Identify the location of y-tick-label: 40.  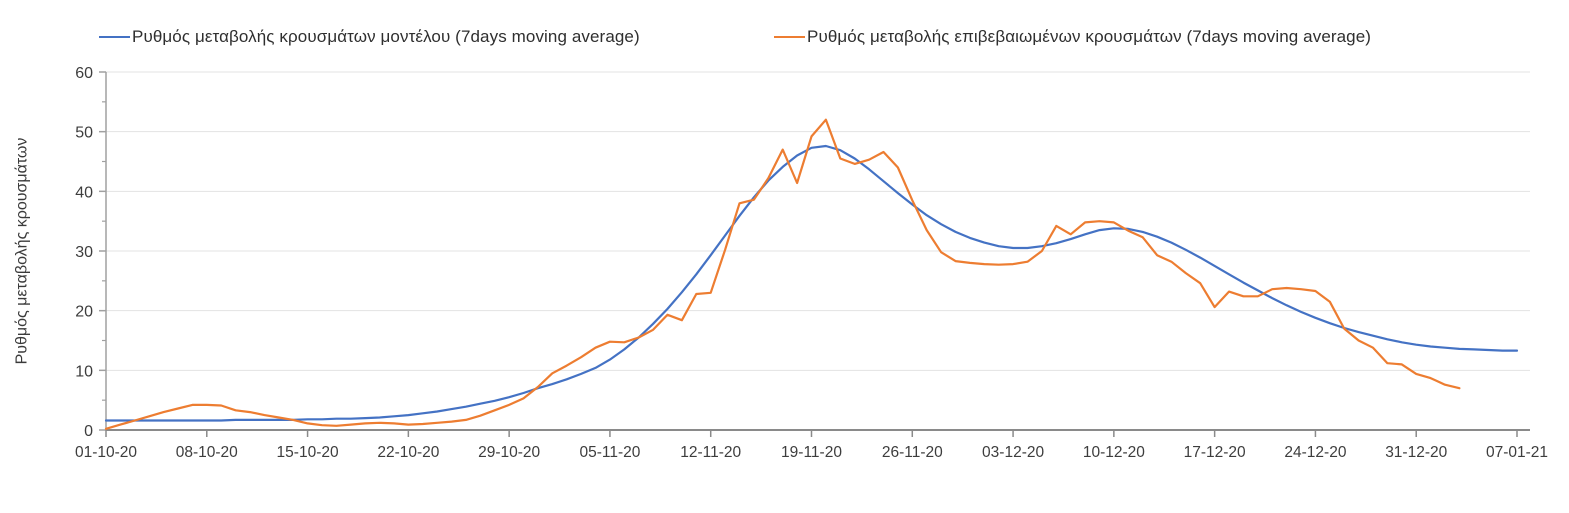
(84, 192).